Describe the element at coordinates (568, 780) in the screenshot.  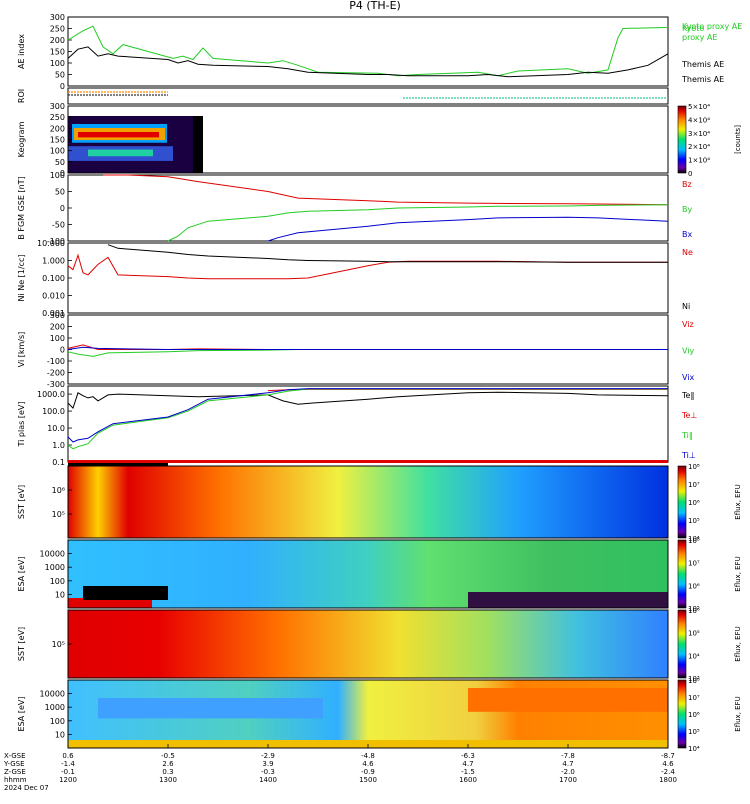
I see `x-tick-time: 1700` at that location.